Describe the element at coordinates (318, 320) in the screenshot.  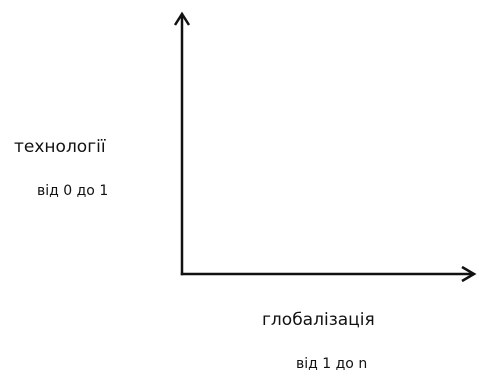
I see `x-axis-title: глобалізація` at that location.